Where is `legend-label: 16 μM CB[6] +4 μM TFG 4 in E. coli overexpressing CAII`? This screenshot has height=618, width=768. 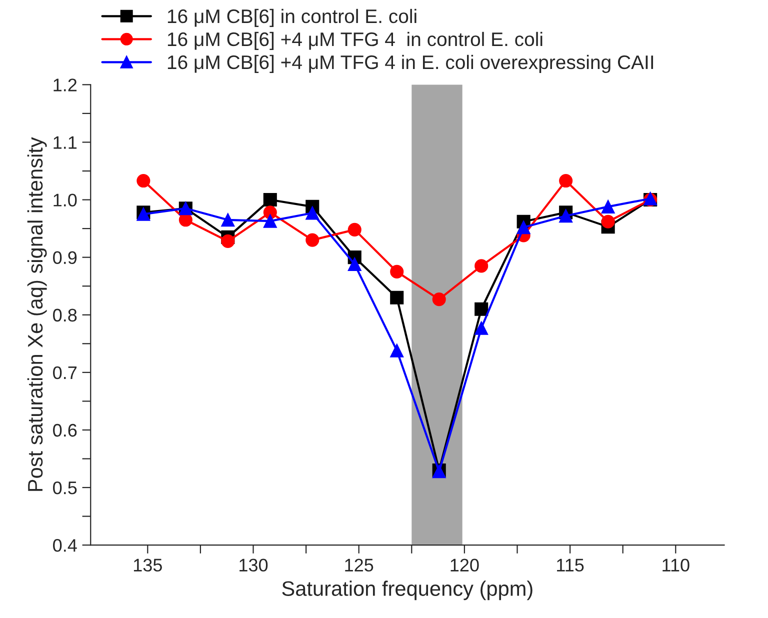 legend-label: 16 μM CB[6] +4 μM TFG 4 in E. coli overexpressing CAII is located at coordinates (411, 63).